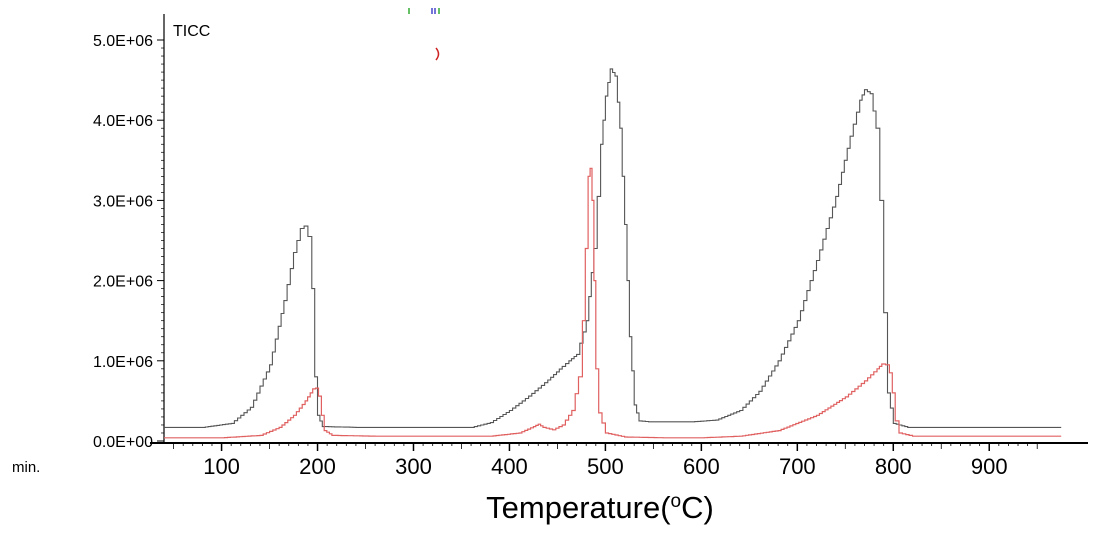 Image resolution: width=1120 pixels, height=544 pixels. I want to click on y-tick-label: 2.0E+06, so click(123, 282).